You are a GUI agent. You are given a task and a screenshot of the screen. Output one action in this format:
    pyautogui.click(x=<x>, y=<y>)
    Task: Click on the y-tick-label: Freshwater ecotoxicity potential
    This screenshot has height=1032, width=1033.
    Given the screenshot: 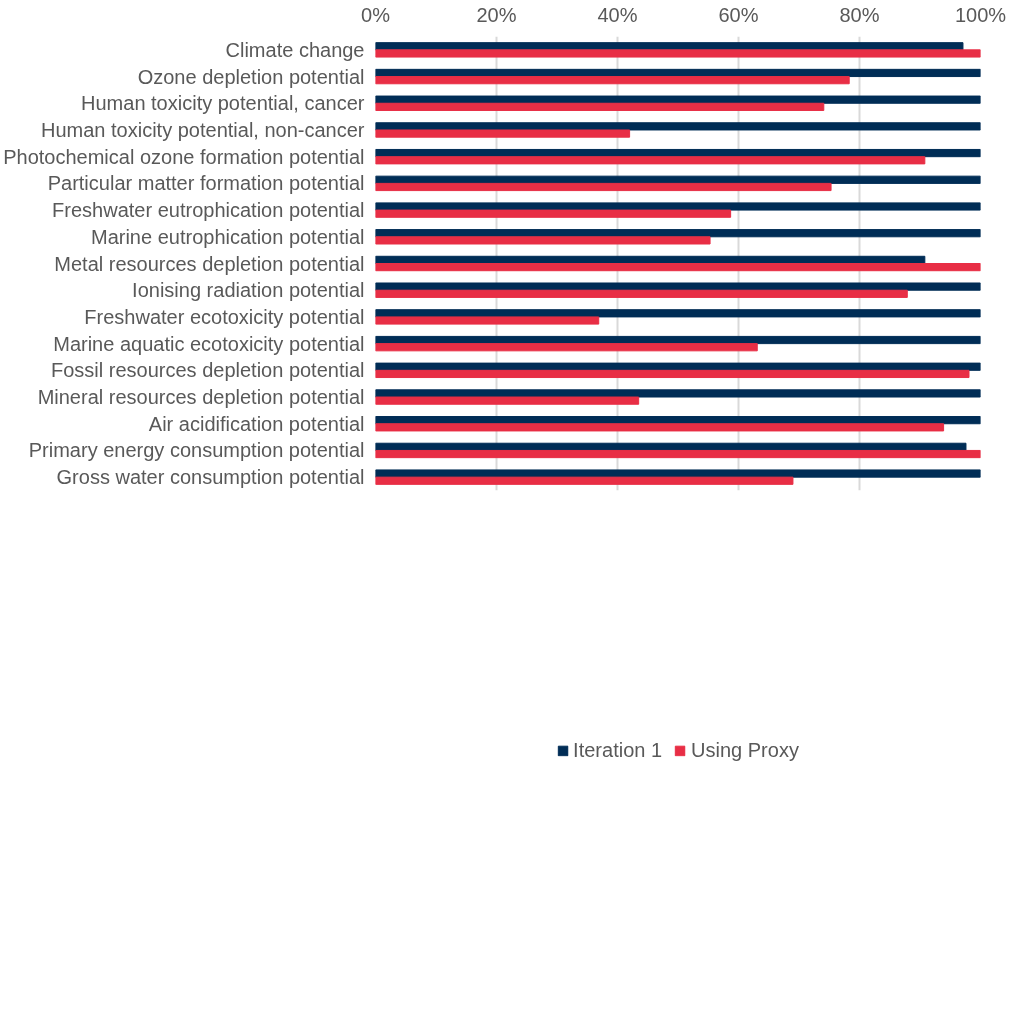 What is the action you would take?
    pyautogui.click(x=224, y=316)
    